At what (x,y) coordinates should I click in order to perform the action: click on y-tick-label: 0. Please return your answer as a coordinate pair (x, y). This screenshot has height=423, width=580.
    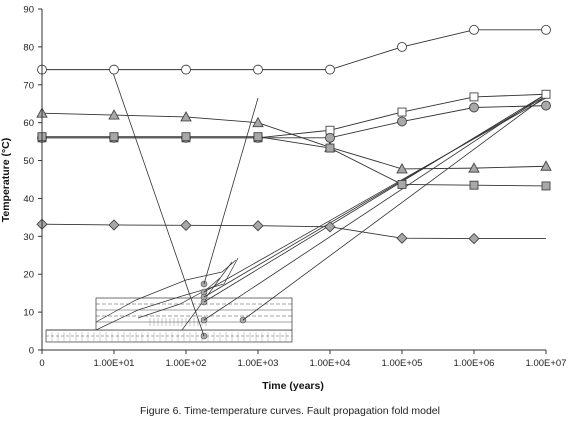
    Looking at the image, I should click on (31, 351).